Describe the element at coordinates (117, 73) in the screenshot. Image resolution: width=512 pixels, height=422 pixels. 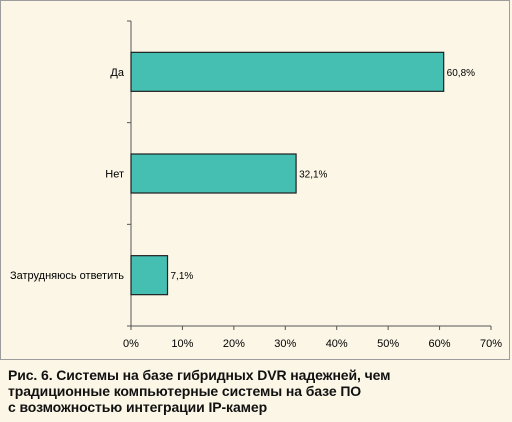
I see `category-label: Да` at that location.